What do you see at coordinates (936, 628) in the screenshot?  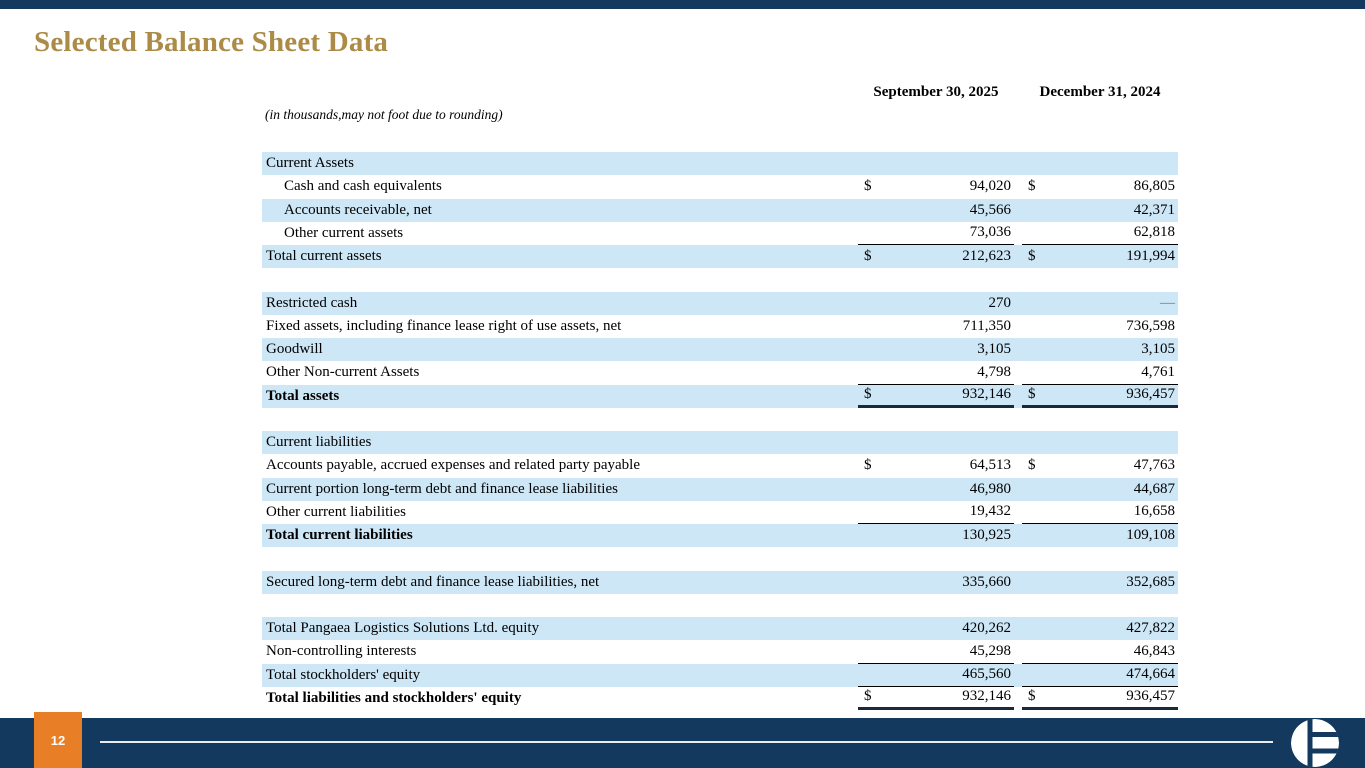 I see `value-cell: 420,262` at bounding box center [936, 628].